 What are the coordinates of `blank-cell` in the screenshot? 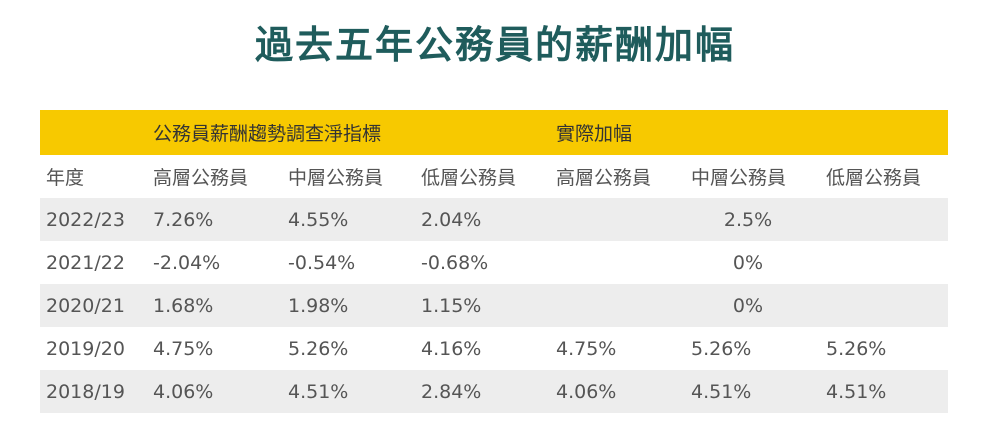 It's located at (92, 132).